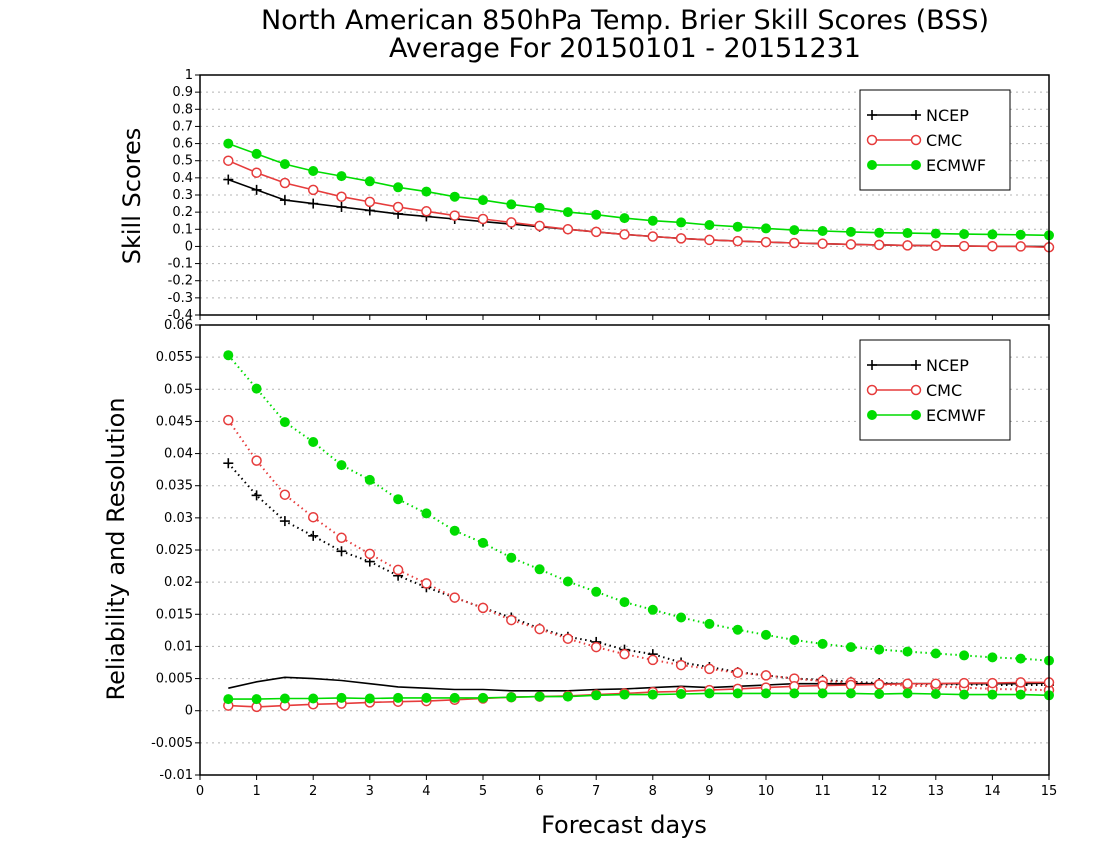  What do you see at coordinates (766, 791) in the screenshot?
I see `x-tick-label: 10` at bounding box center [766, 791].